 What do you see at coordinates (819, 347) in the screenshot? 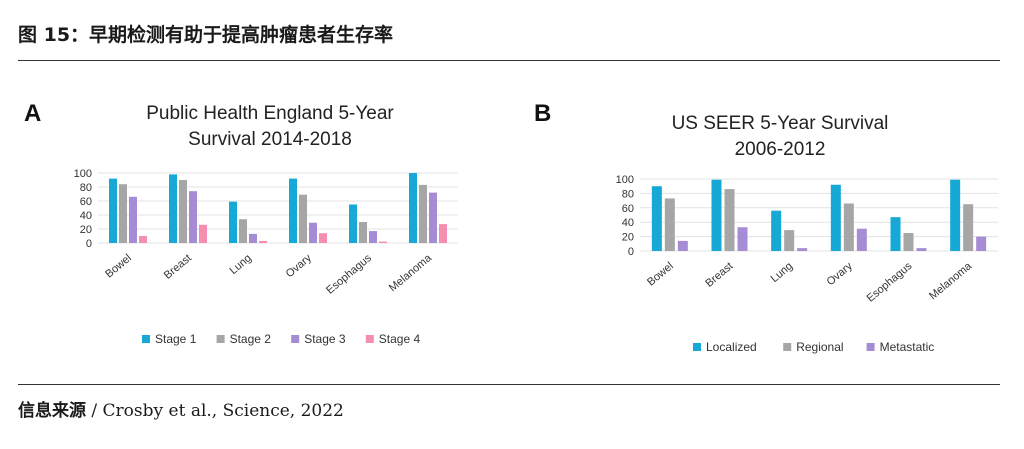
I see `legend-label: Regional` at bounding box center [819, 347].